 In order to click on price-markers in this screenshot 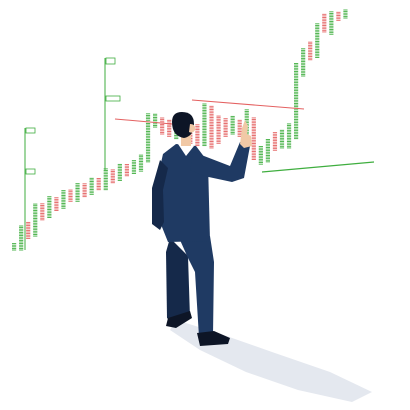, I will do `click(72, 153)`.